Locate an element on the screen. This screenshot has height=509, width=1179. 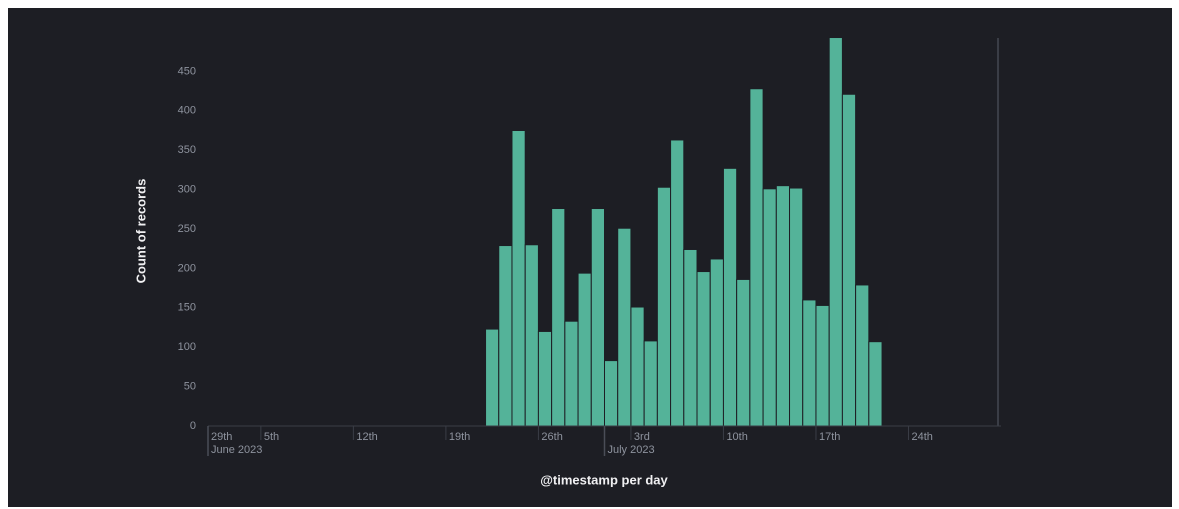
y-tick-label: 400 is located at coordinates (187, 111).